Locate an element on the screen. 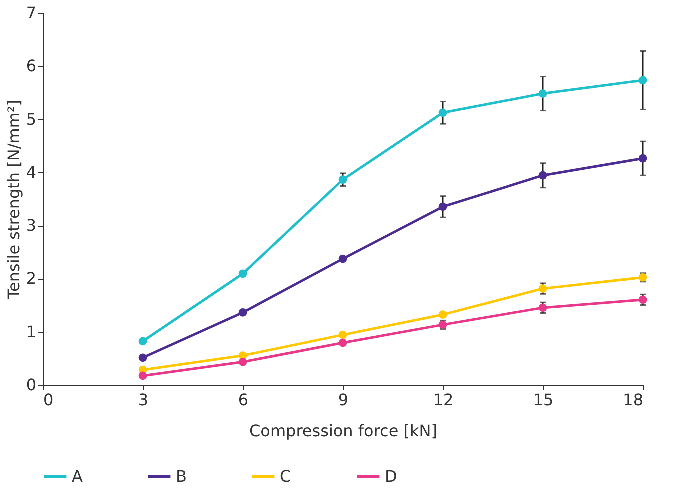 The width and height of the screenshot is (687, 495). y-tick-label: 4 is located at coordinates (31, 172).